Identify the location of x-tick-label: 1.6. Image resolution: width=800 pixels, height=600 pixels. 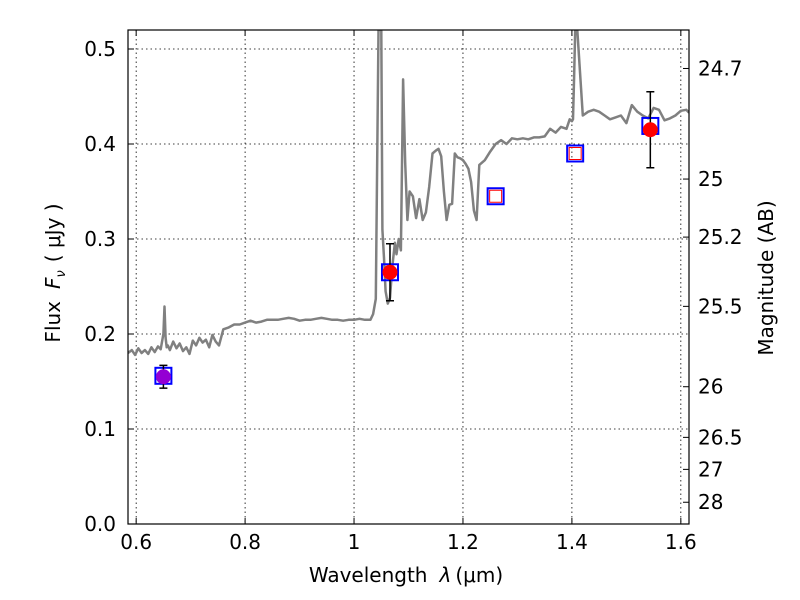
(681, 542).